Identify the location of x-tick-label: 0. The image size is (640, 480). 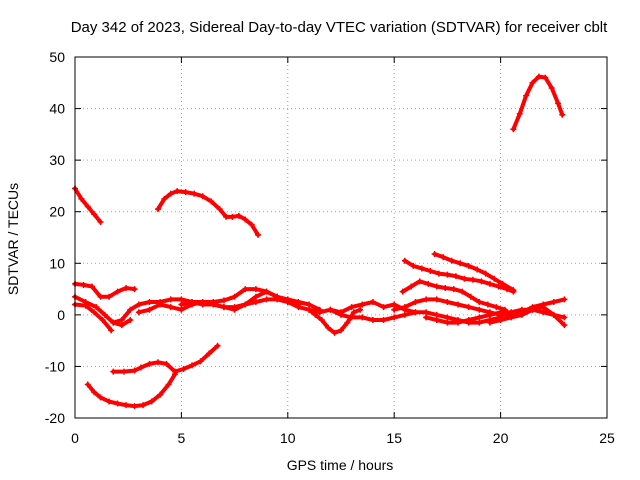
(75, 438).